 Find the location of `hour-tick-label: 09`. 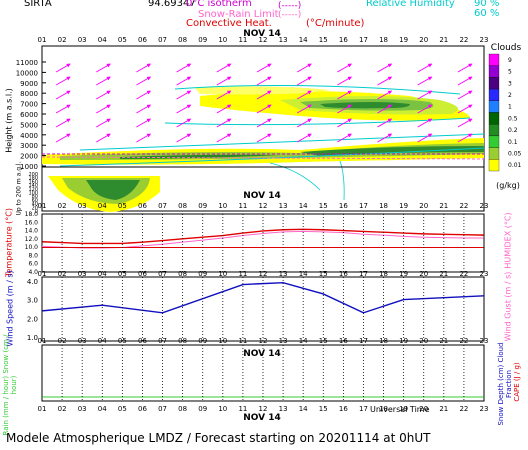

hour-tick-label: 09 is located at coordinates (202, 409).